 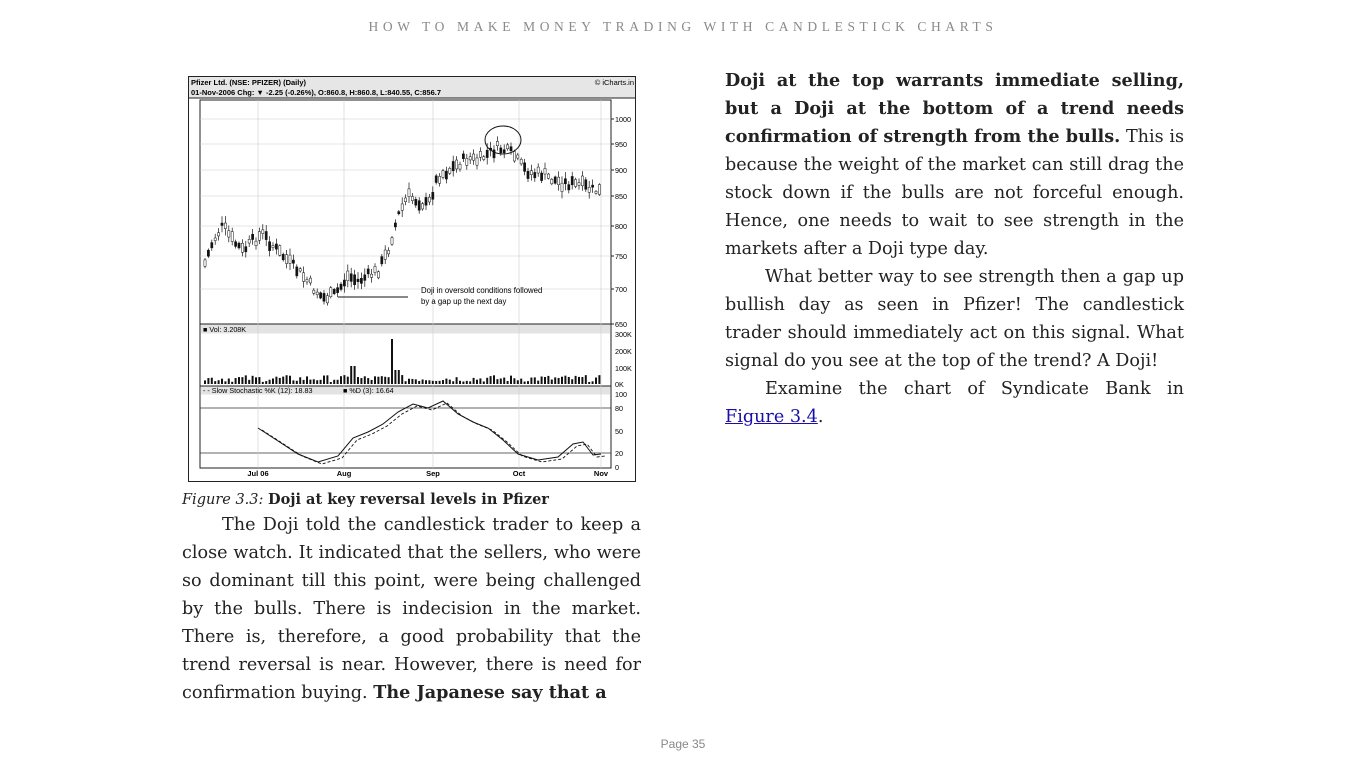 I want to click on price-tick-label: 900, so click(x=621, y=170).